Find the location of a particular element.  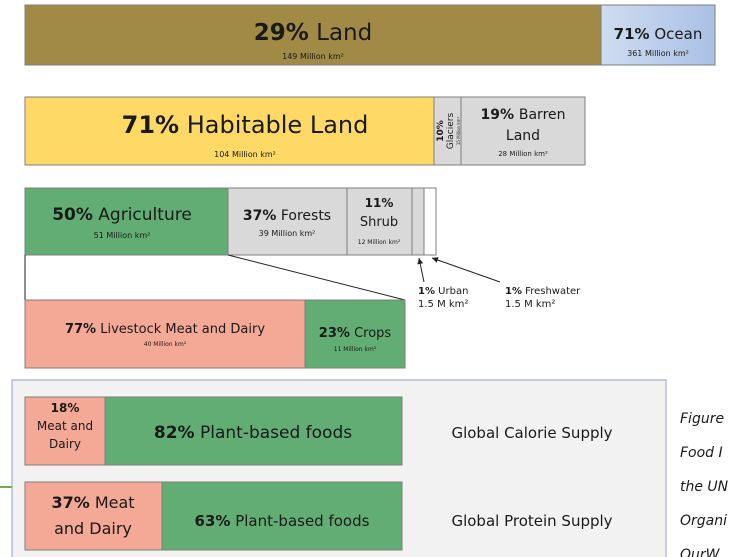

caption: Figure Food I the UN Organi OurW is located at coordinates (704, 484).